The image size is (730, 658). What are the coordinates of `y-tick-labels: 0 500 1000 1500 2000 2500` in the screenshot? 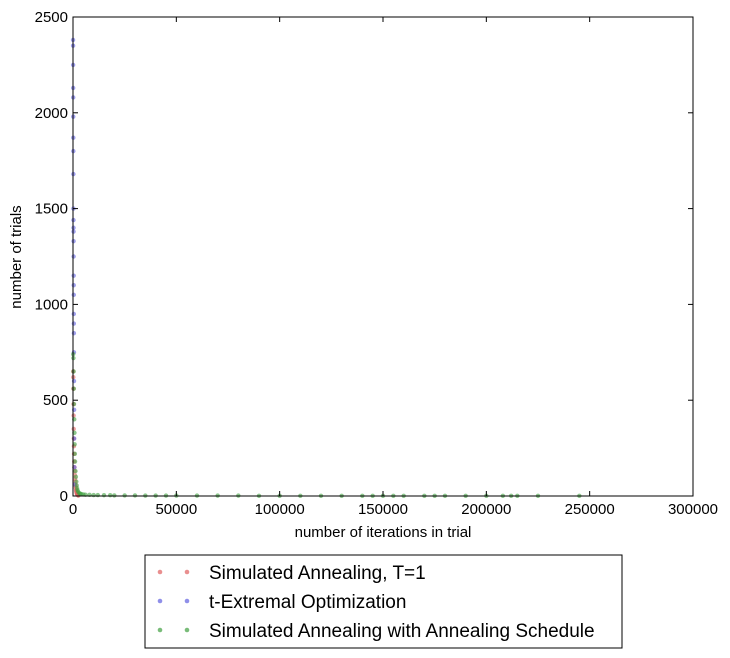 It's located at (51, 257).